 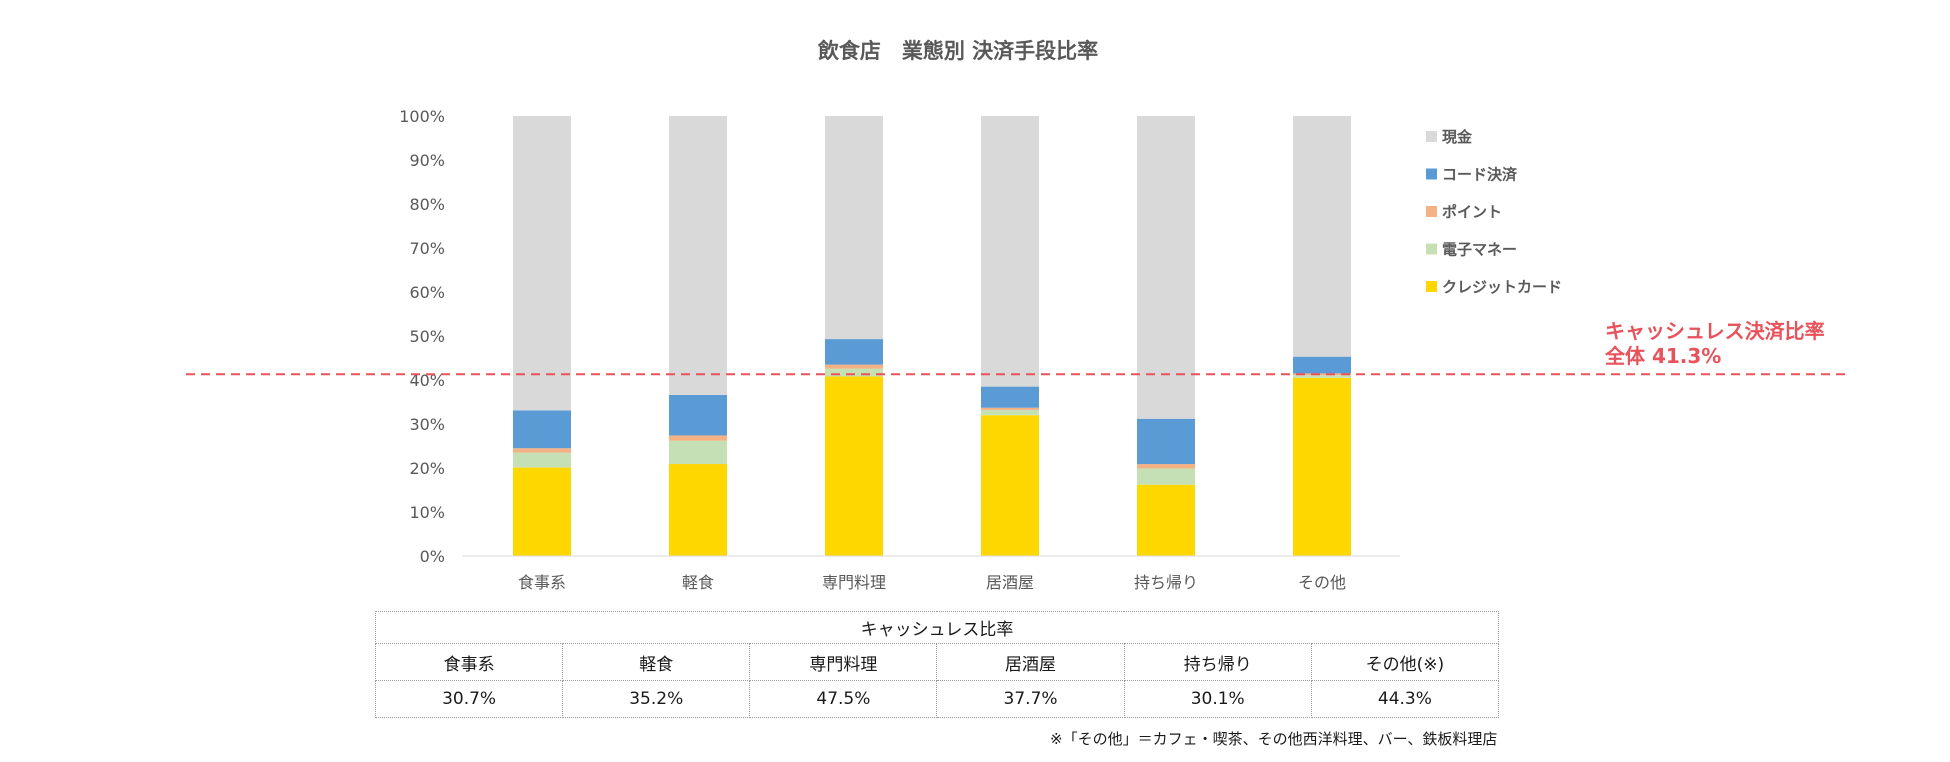 I want to click on table-cell: 35.2%, so click(x=656, y=699).